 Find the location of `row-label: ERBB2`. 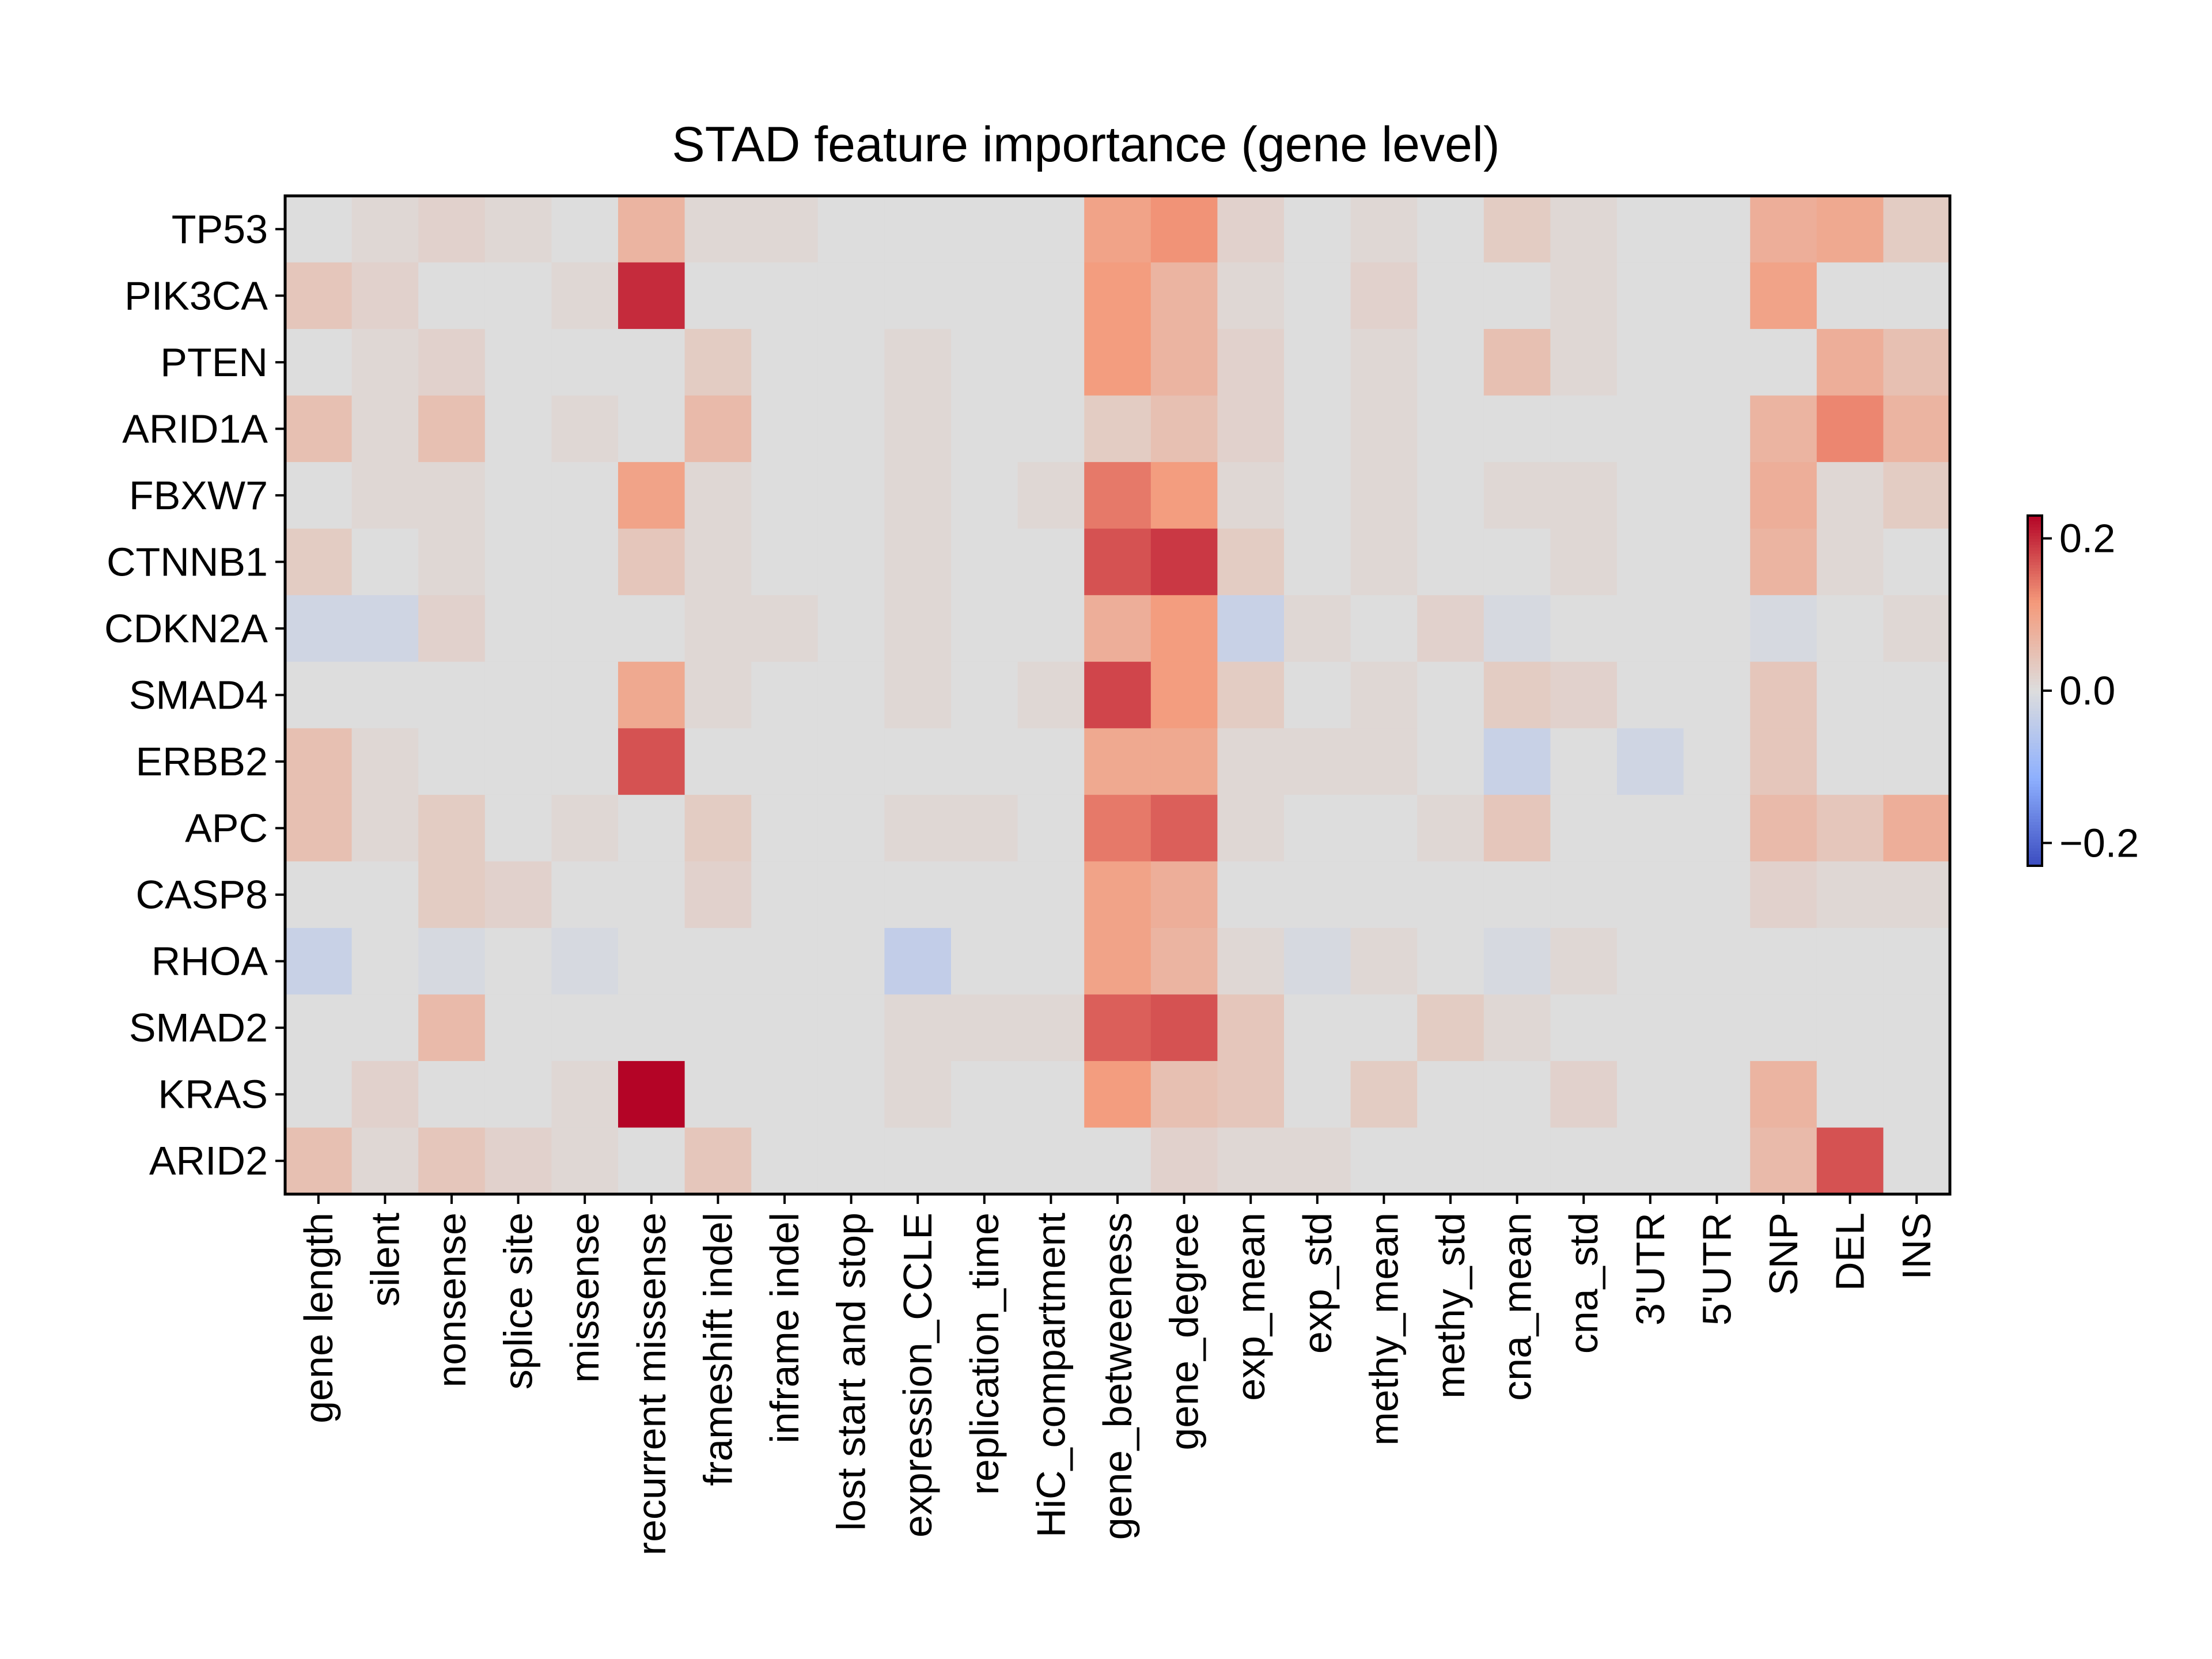

row-label: ERBB2 is located at coordinates (201, 761).